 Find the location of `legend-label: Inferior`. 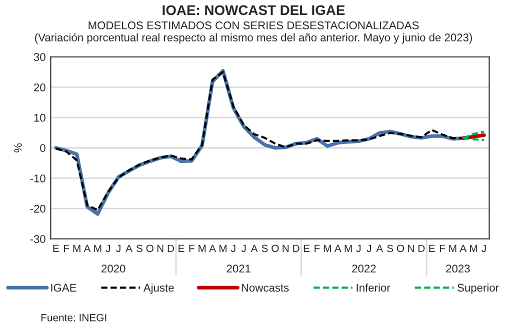

legend-label: Inferior is located at coordinates (373, 288).